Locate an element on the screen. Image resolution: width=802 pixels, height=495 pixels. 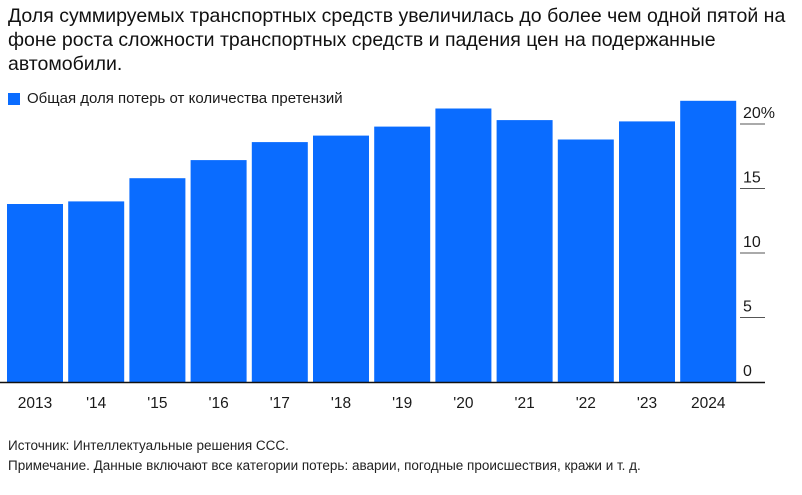
x-tick-label-0: 2013 is located at coordinates (35, 403).